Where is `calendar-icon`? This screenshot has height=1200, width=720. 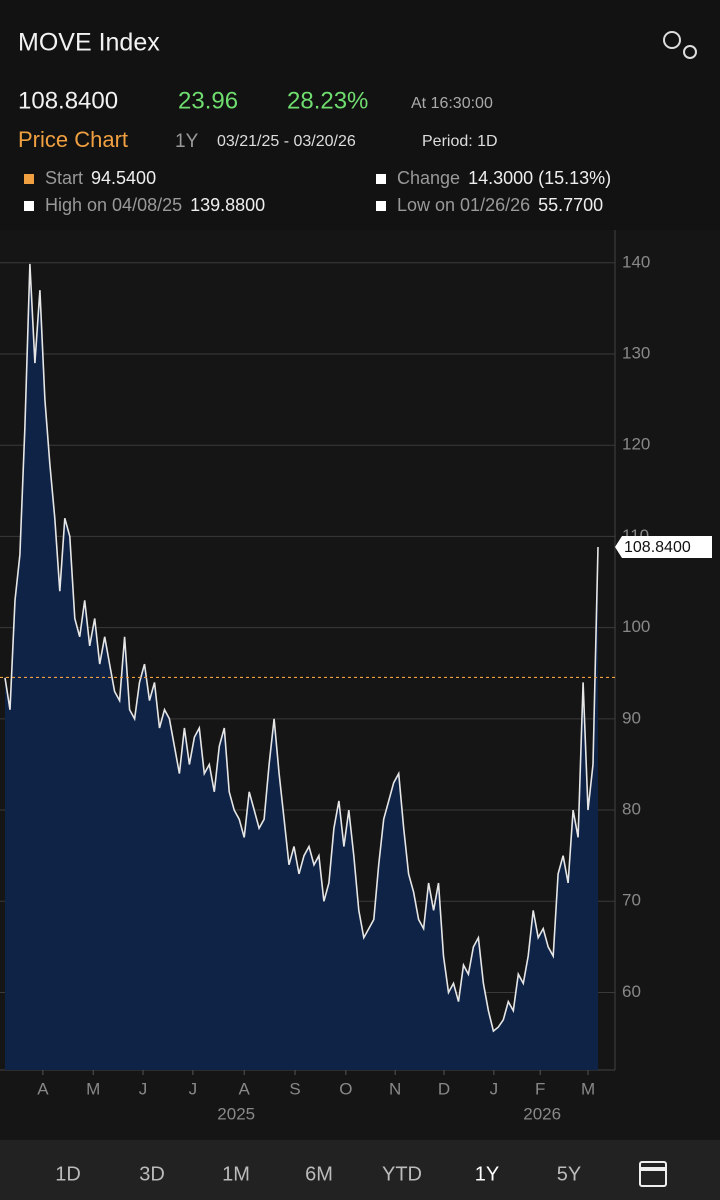 calendar-icon is located at coordinates (653, 1174).